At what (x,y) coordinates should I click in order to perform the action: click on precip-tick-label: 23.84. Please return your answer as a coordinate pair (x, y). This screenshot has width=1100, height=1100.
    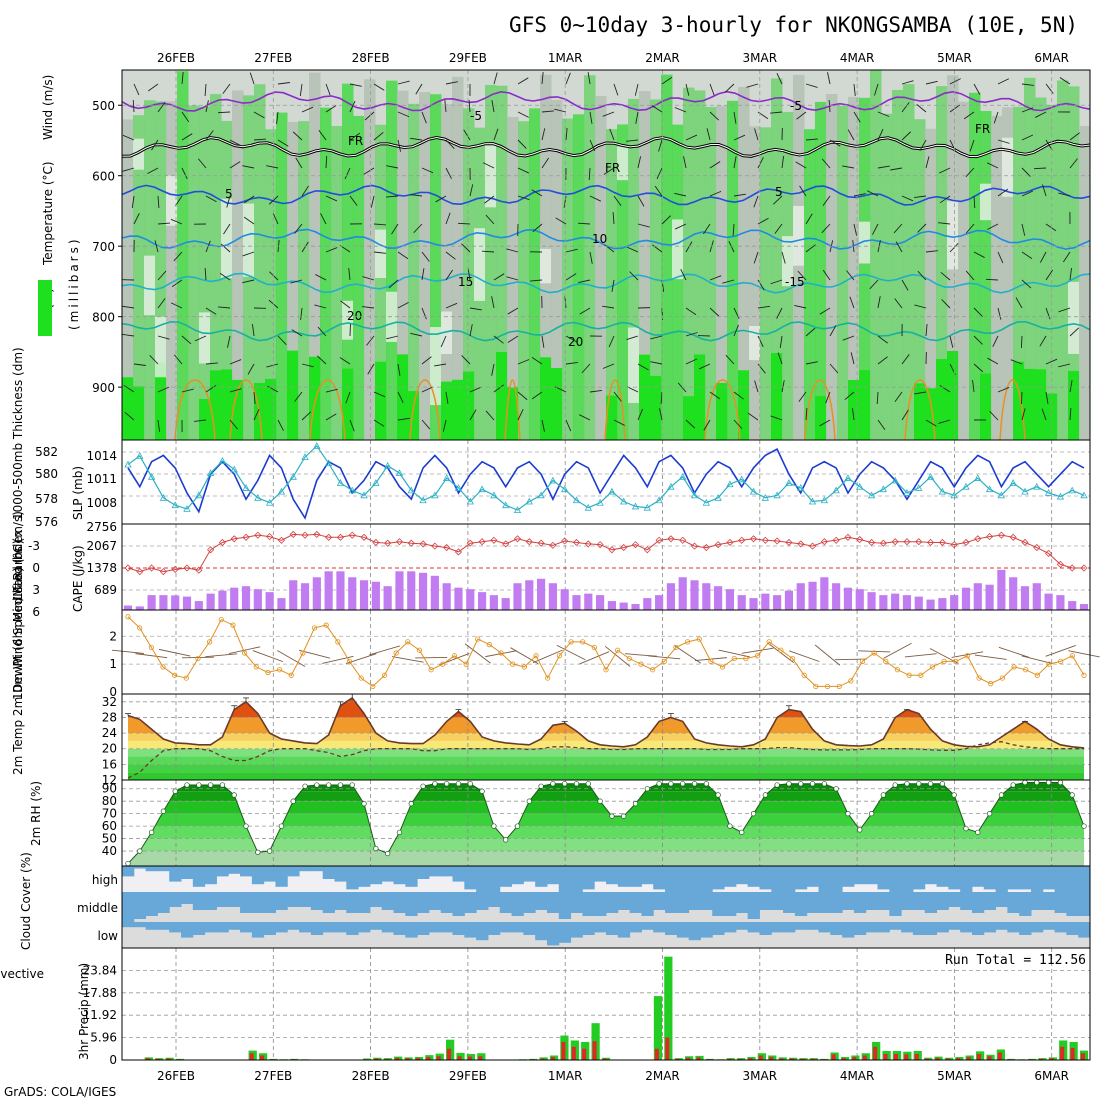
    Looking at the image, I should click on (100, 970).